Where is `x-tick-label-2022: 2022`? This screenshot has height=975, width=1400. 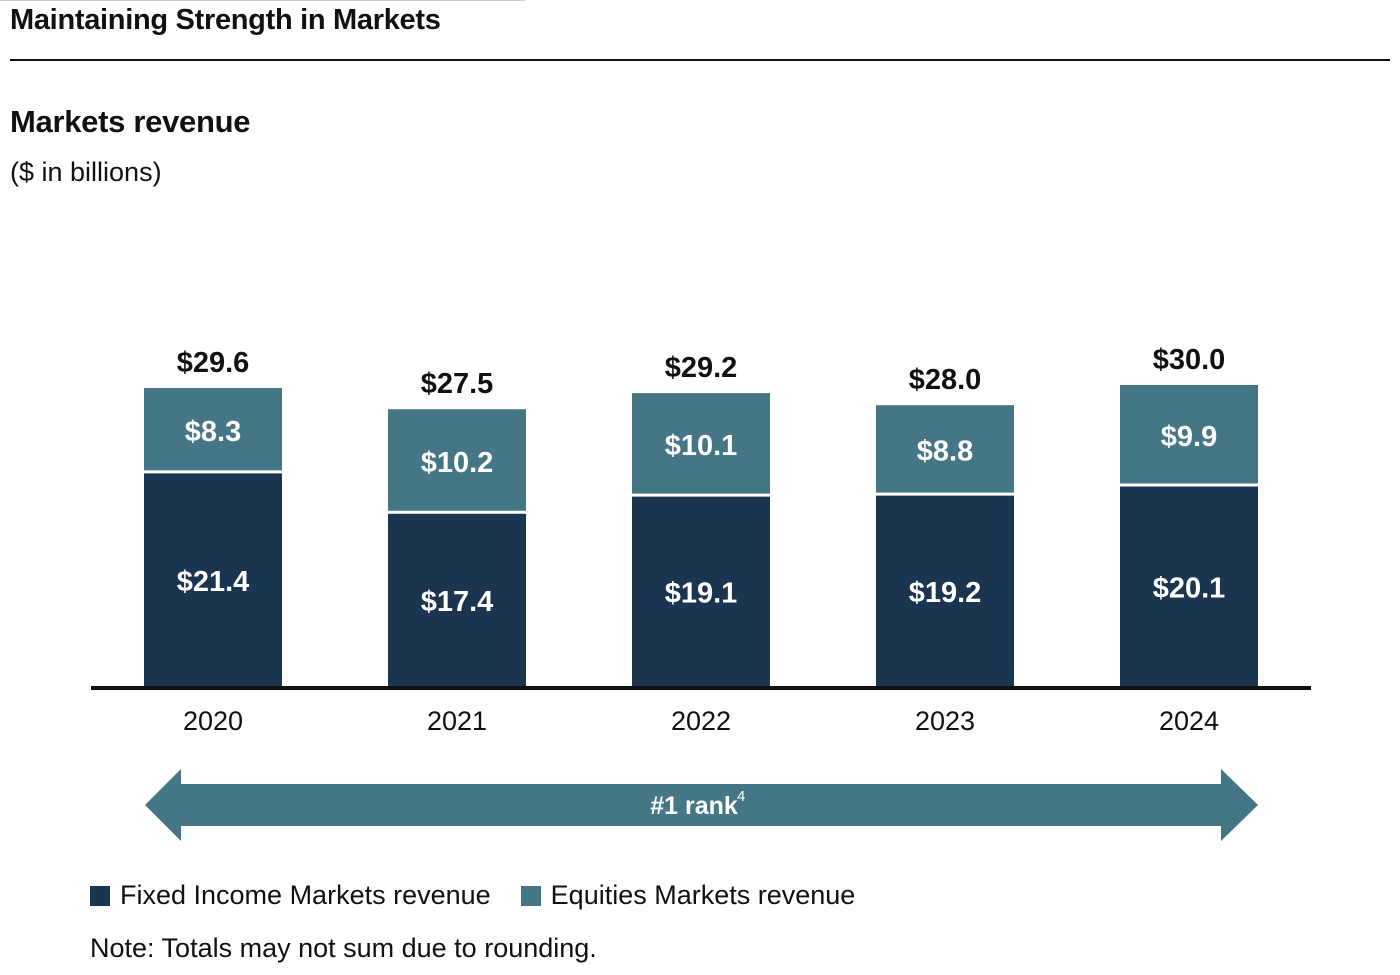 x-tick-label-2022: 2022 is located at coordinates (701, 721).